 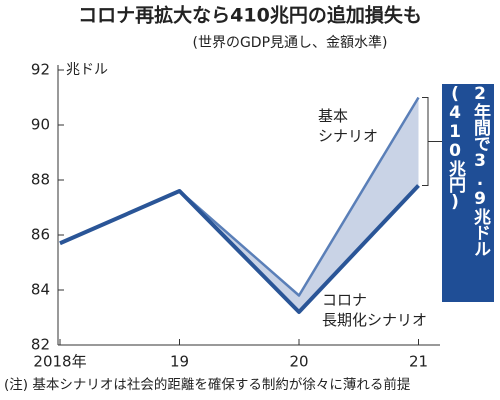 I want to click on y-tick-label: 88, so click(x=40, y=180).